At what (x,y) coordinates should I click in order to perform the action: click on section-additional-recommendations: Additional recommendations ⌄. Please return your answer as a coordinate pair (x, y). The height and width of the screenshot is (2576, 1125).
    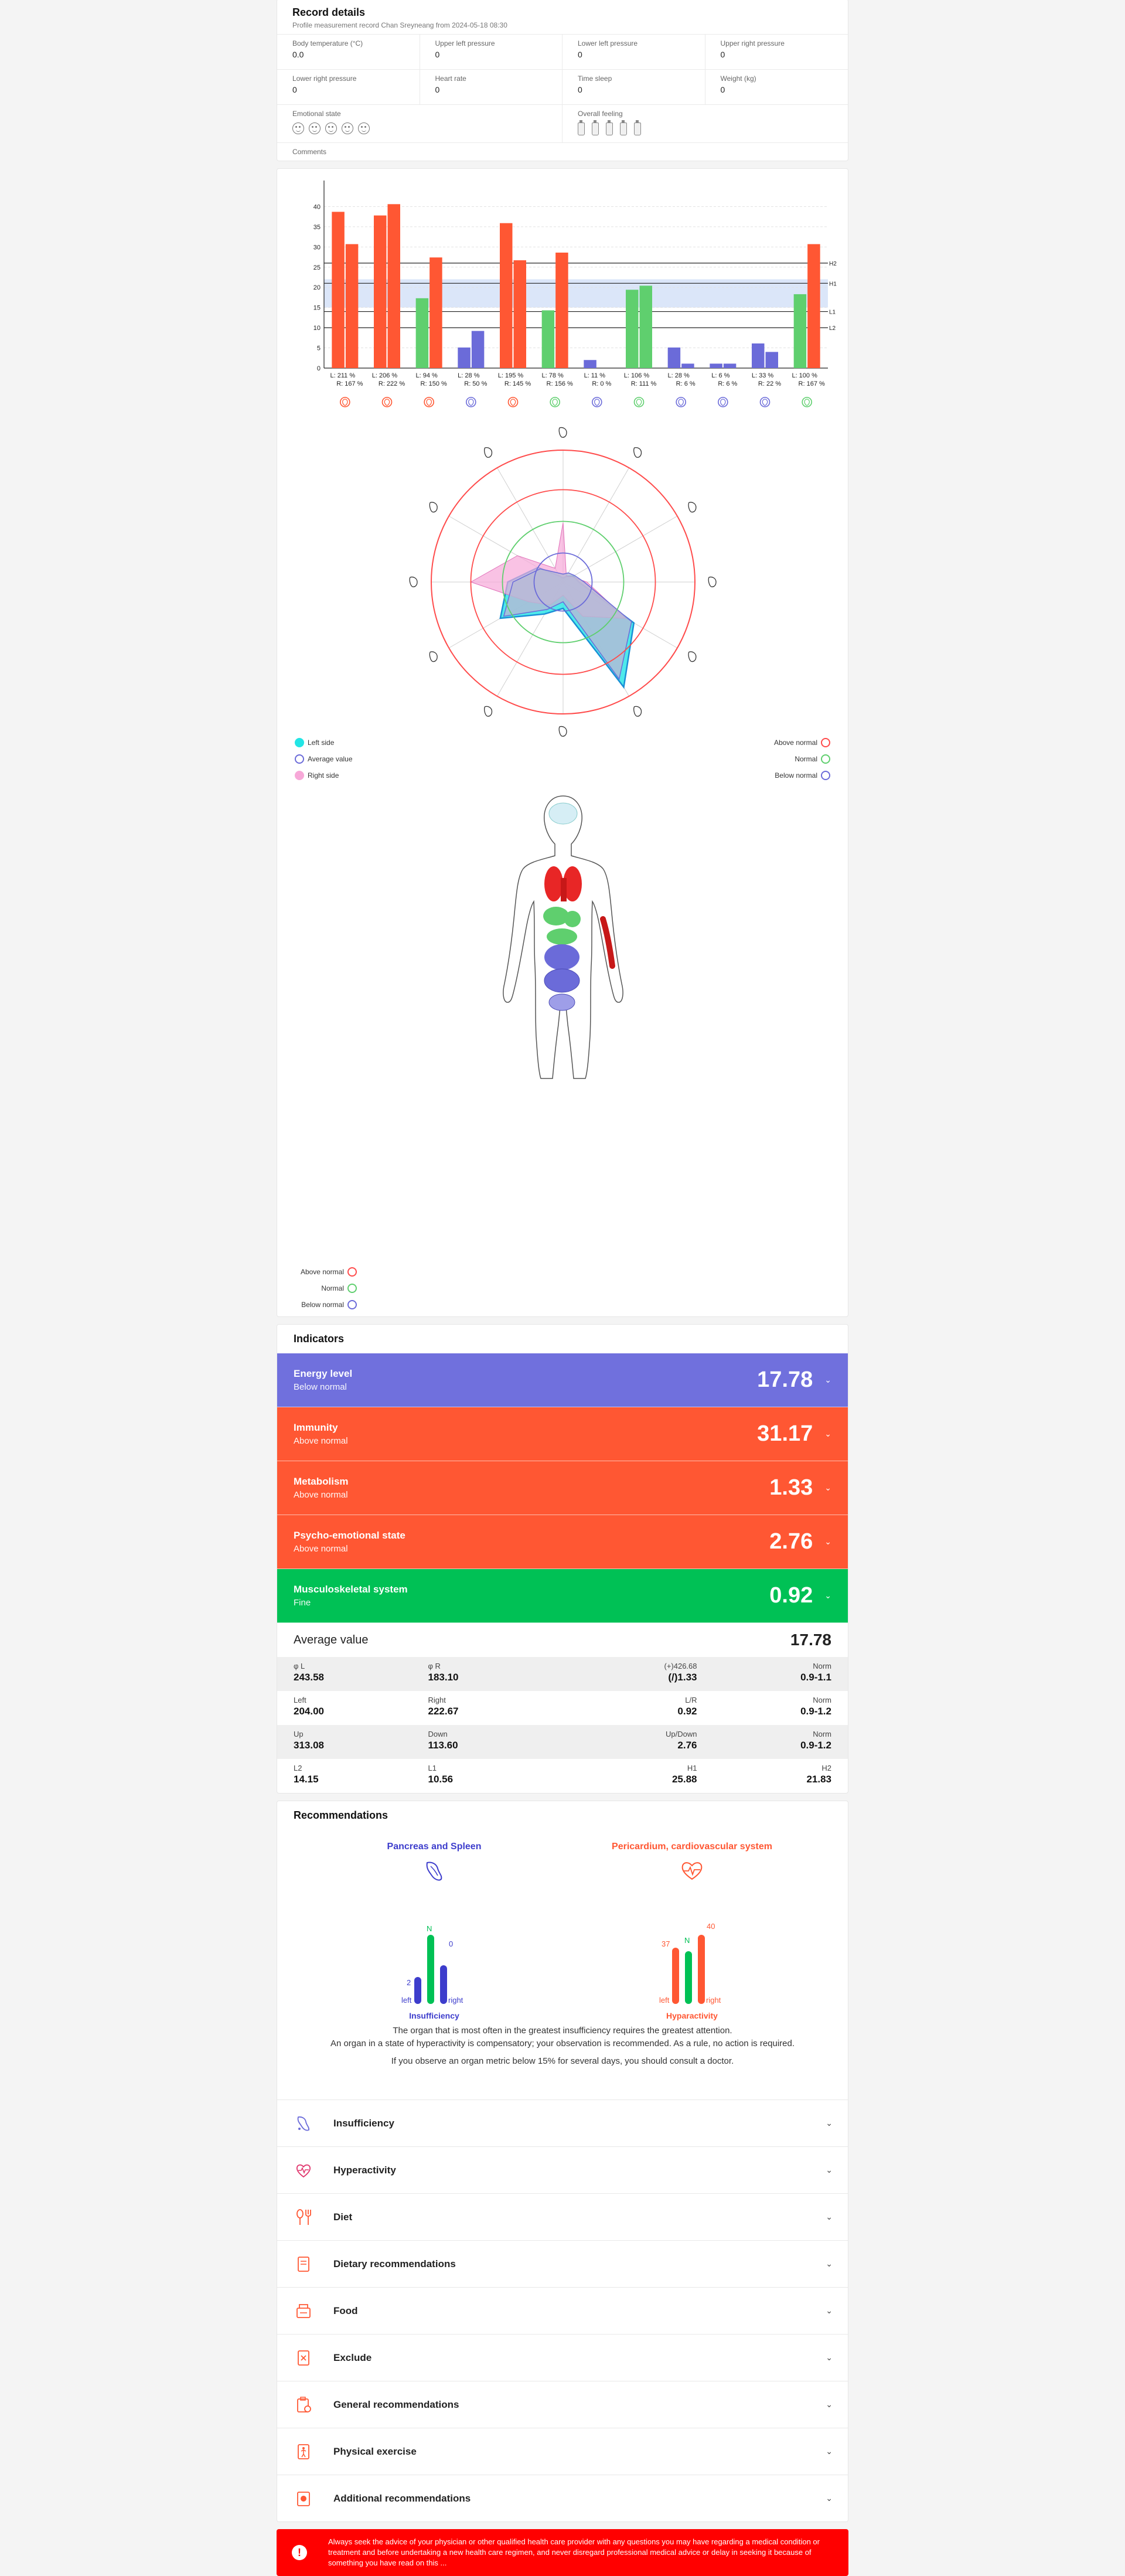
    Looking at the image, I should click on (563, 2498).